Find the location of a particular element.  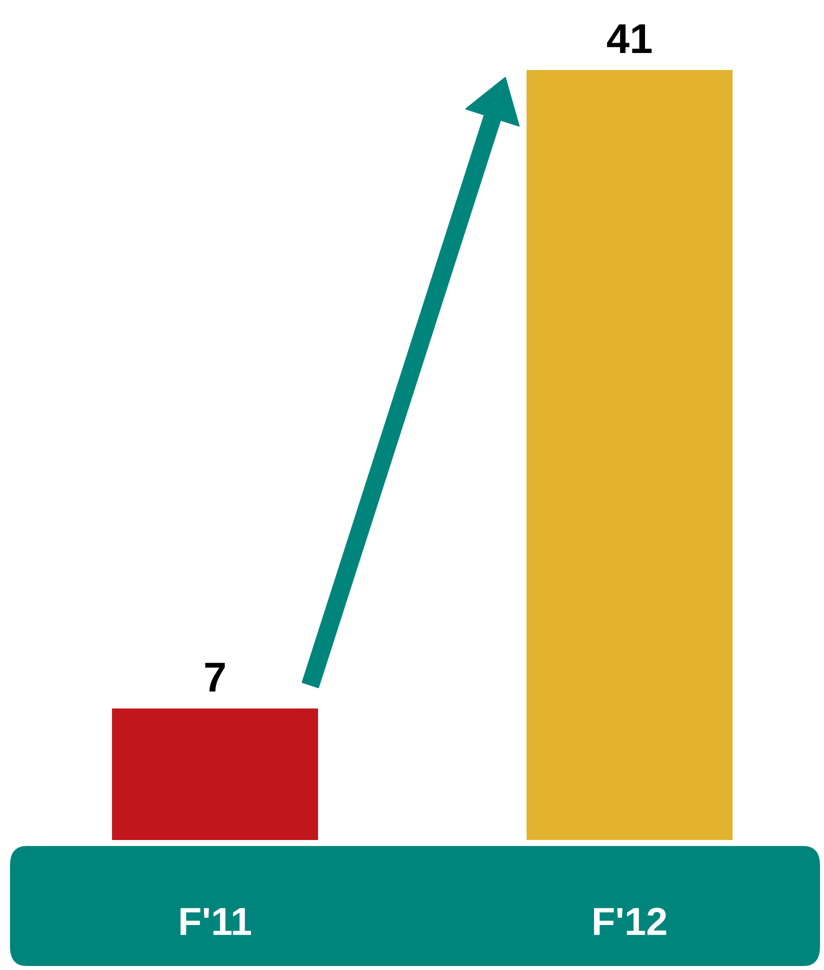

data-label: 41 is located at coordinates (629, 39).